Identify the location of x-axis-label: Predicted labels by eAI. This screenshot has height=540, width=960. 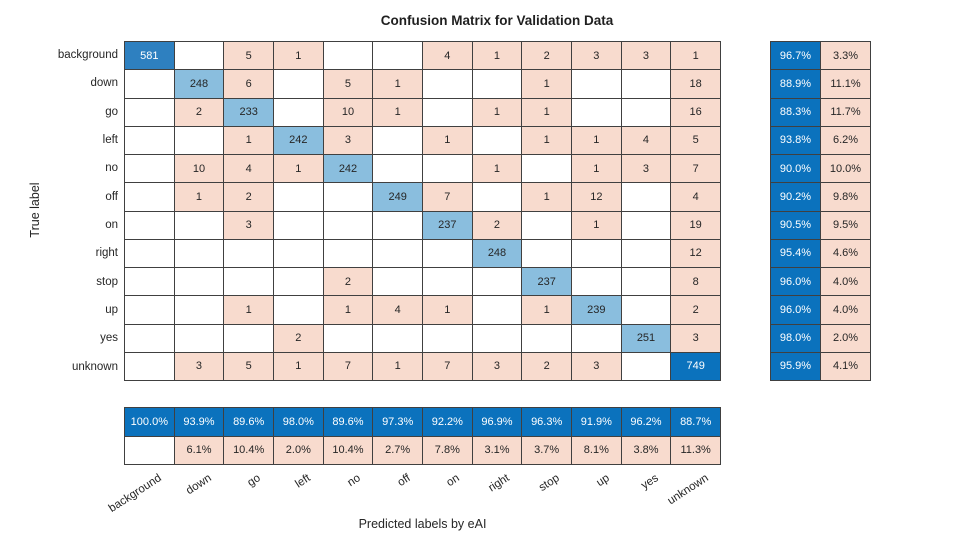
(422, 524).